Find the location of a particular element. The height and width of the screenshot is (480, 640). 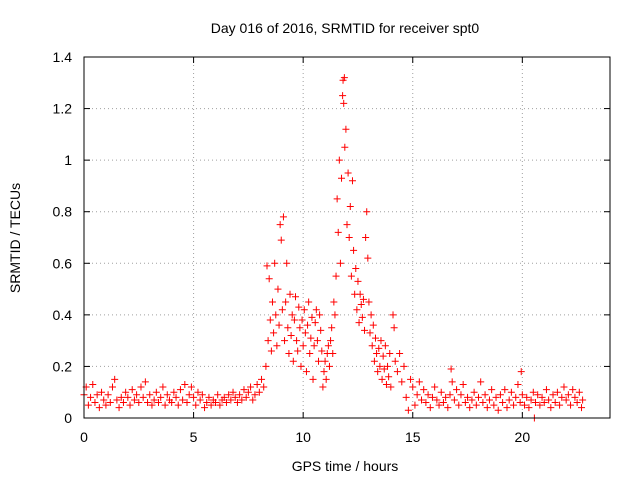

y-tick-label: 0.4 is located at coordinates (63, 315).